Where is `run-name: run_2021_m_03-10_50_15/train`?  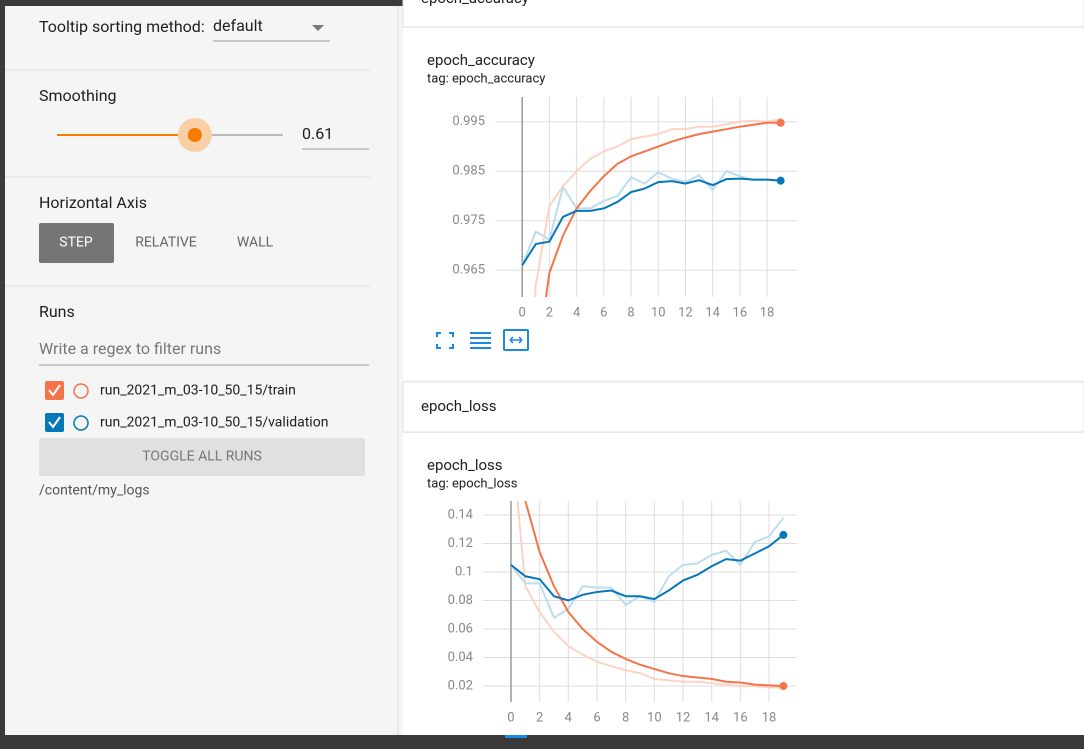
run-name: run_2021_m_03-10_50_15/train is located at coordinates (198, 391).